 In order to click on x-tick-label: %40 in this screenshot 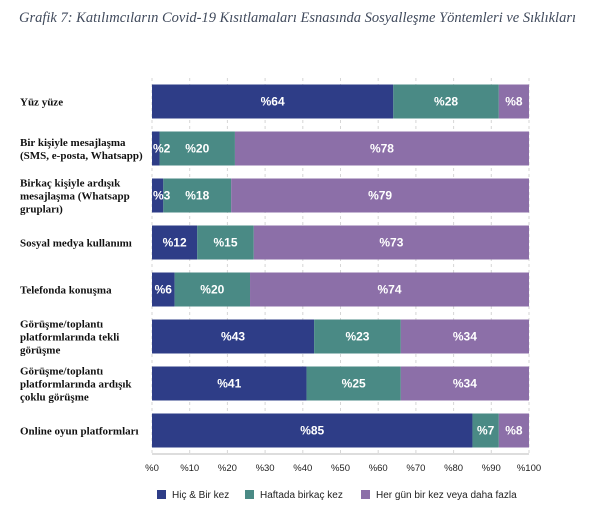, I will do `click(302, 468)`.